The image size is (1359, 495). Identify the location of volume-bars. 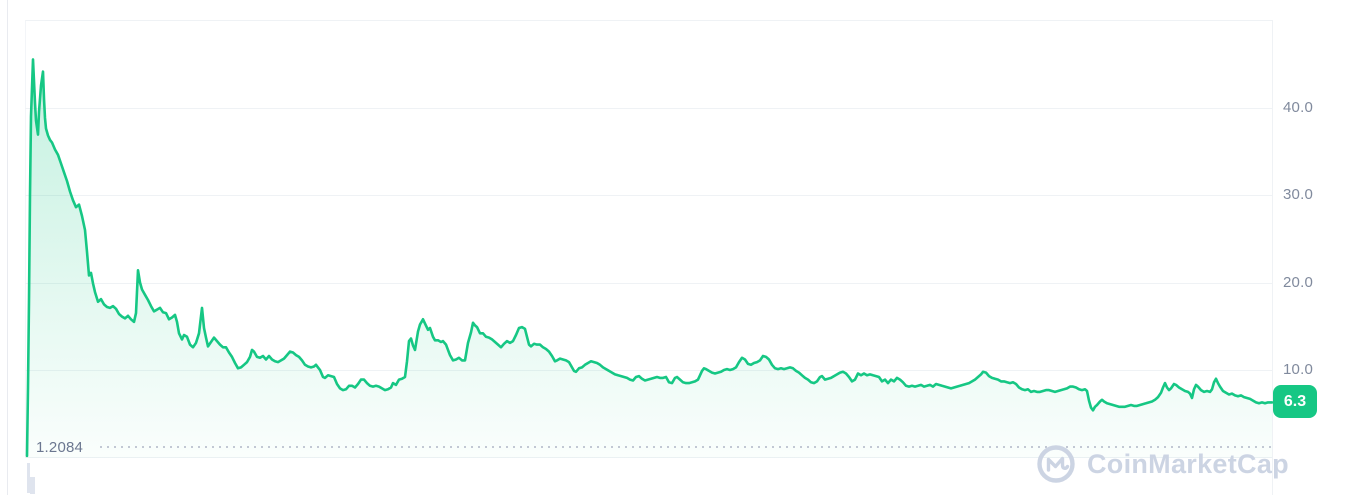
(31, 478).